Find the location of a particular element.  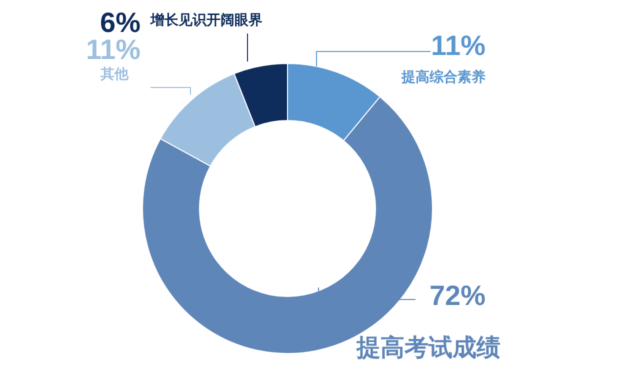

data-label: 72% is located at coordinates (457, 295).